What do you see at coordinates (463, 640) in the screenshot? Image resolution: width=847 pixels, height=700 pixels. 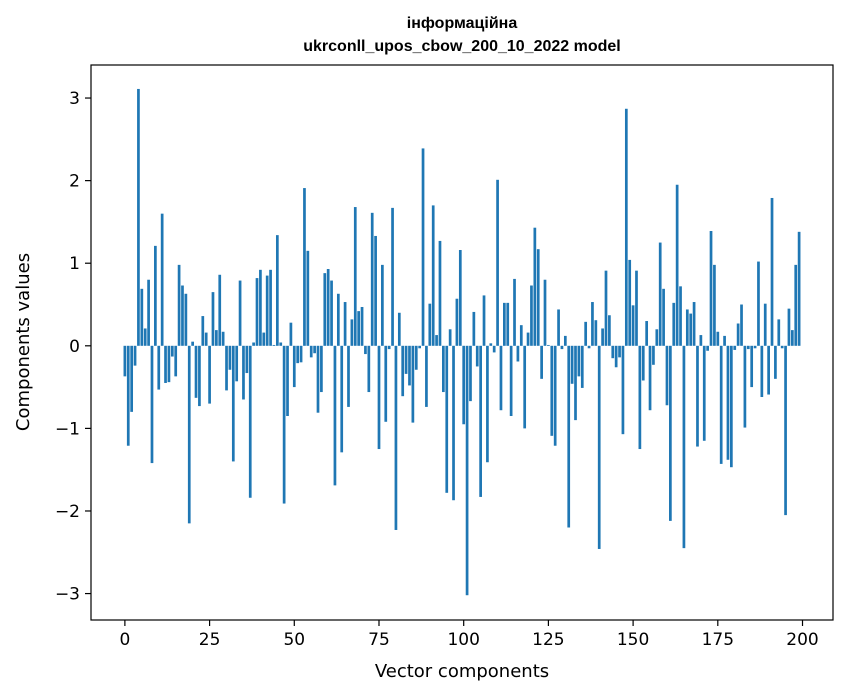 I see `x-tick-label: 100` at bounding box center [463, 640].